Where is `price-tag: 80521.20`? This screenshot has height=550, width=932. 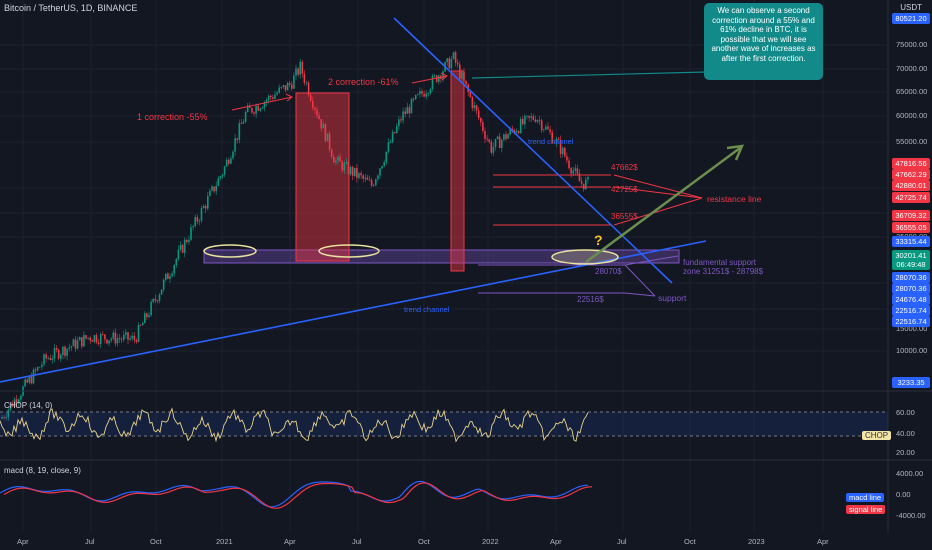
price-tag: 80521.20 is located at coordinates (911, 18).